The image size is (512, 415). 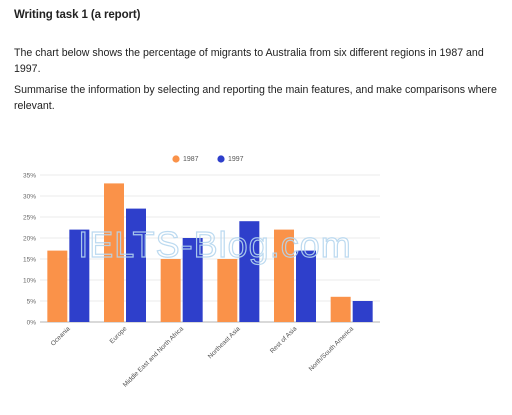 What do you see at coordinates (153, 356) in the screenshot?
I see `x-category-label: Middle East and North Africa` at bounding box center [153, 356].